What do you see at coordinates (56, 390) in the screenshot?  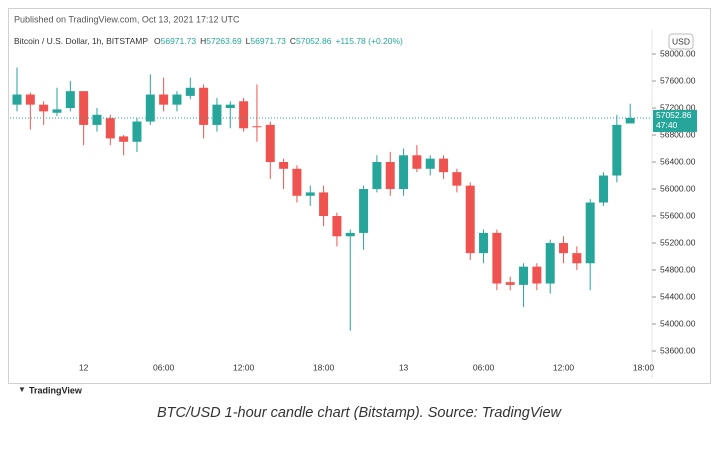 I see `logo: TradingView` at bounding box center [56, 390].